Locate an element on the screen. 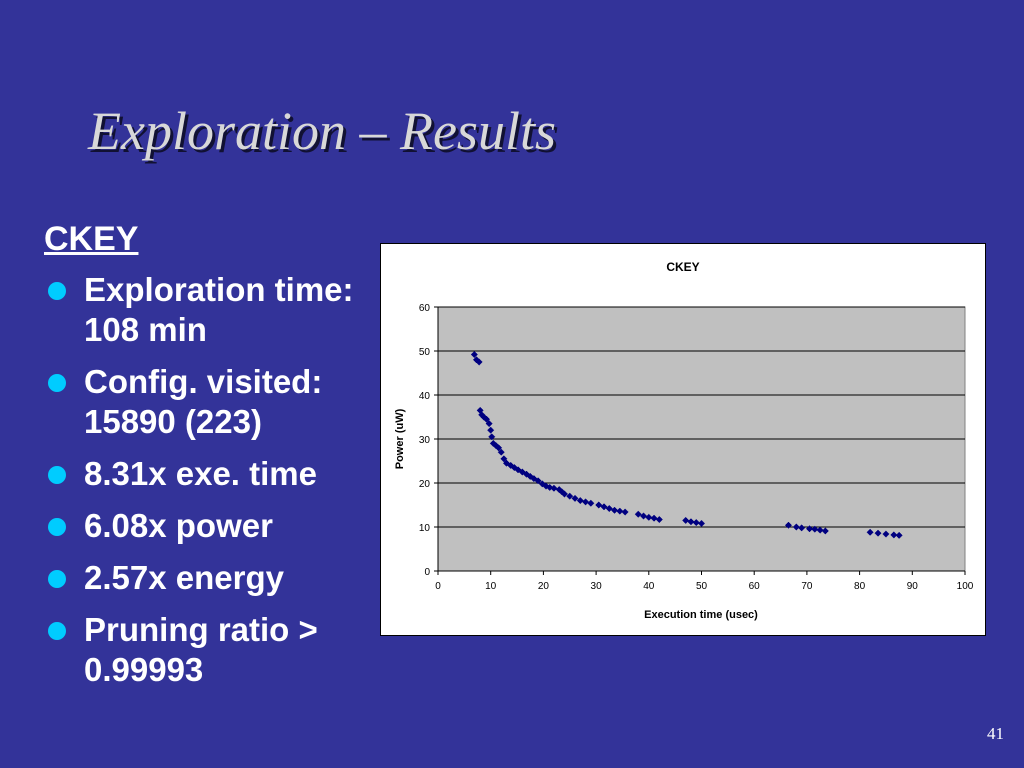 Image resolution: width=1024 pixels, height=768 pixels. x-tick-label: 50 is located at coordinates (702, 586).